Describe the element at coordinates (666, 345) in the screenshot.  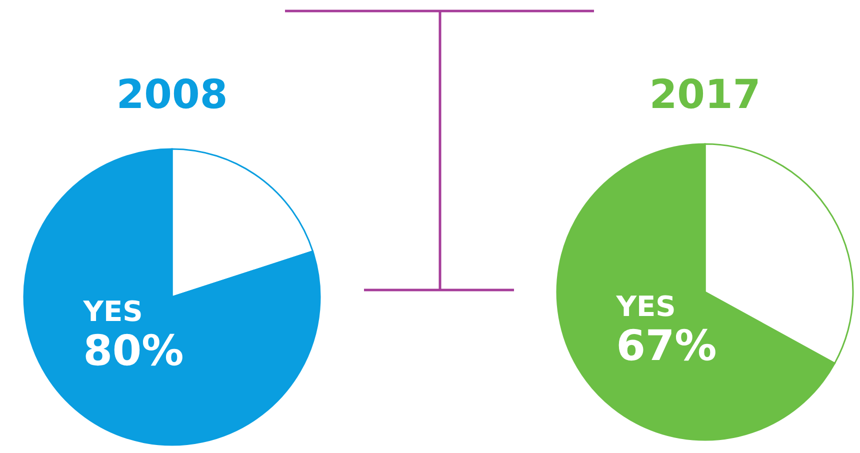
I see `data-label: 67%` at that location.